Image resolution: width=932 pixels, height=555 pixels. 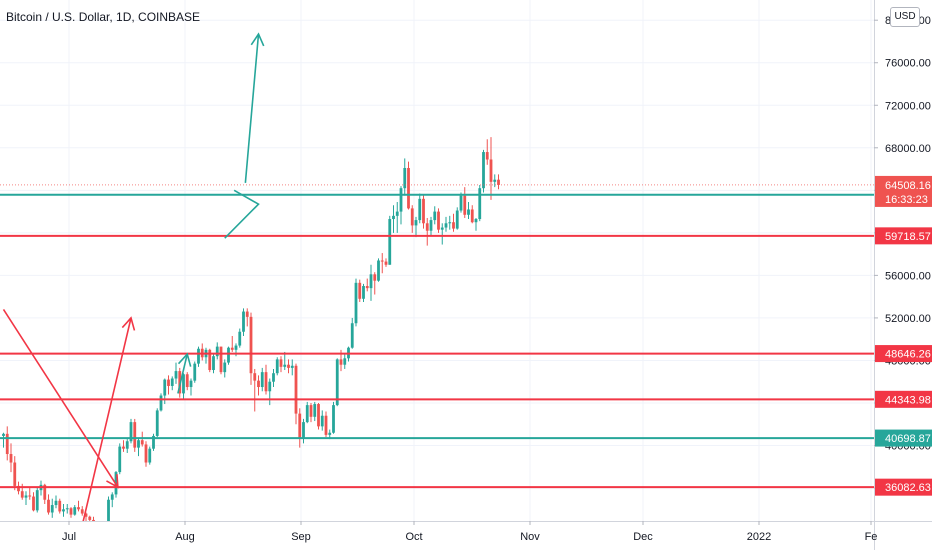 I want to click on y-tick-label: 68000.00, so click(x=908, y=149).